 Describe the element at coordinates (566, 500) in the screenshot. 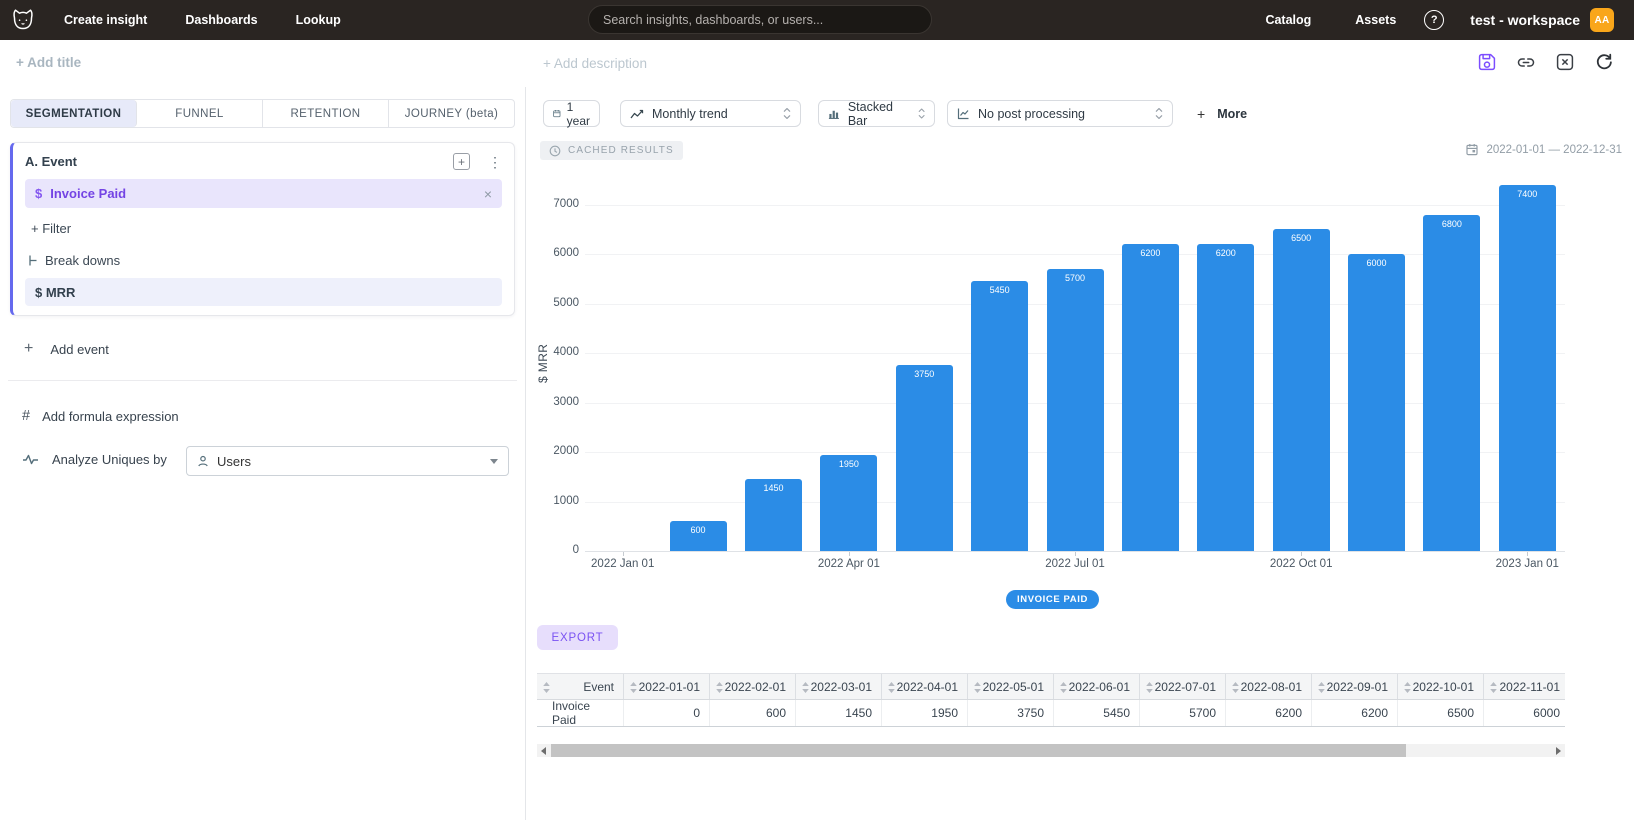

I see `y-tick-label: 1000` at that location.